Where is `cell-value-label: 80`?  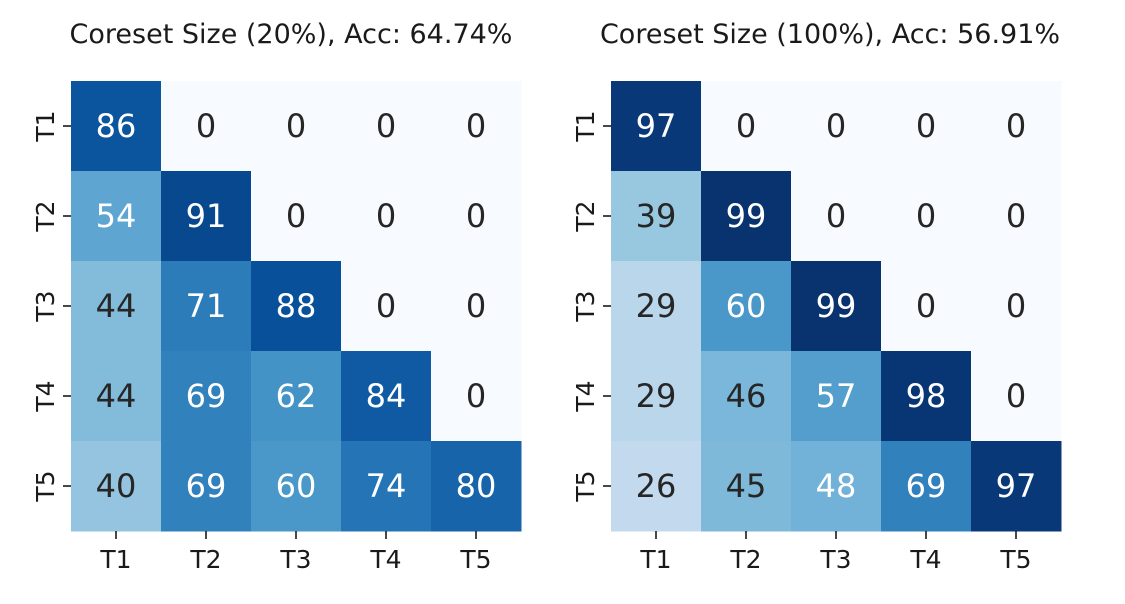 cell-value-label: 80 is located at coordinates (476, 486).